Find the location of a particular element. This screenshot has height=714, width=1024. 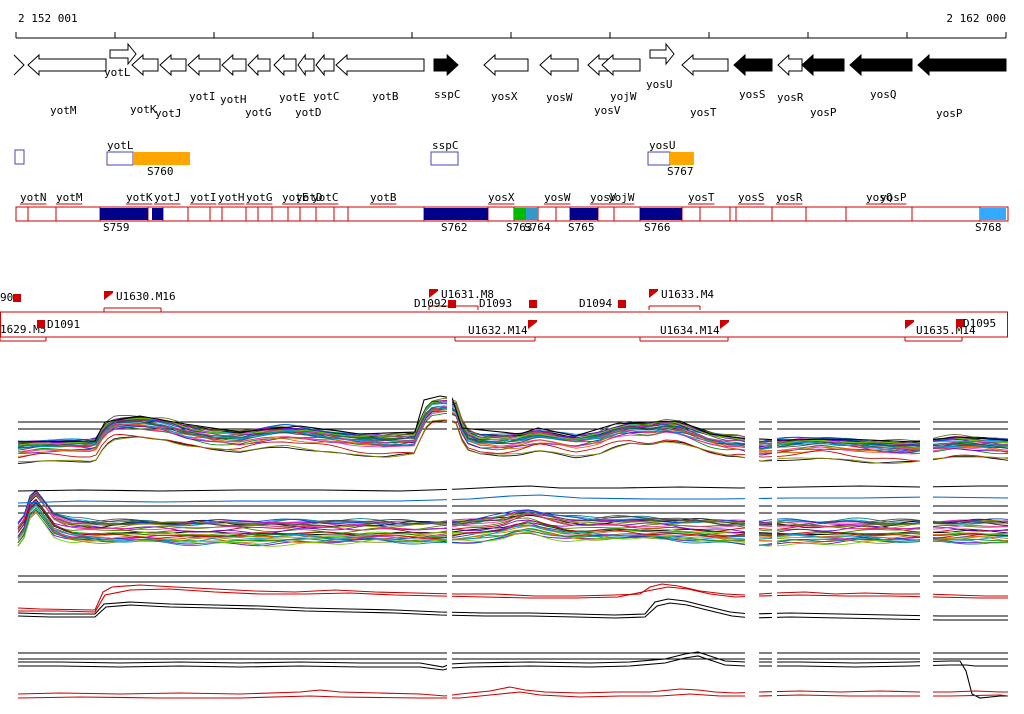

marker-U1634.M14-flag-icon is located at coordinates (724, 324).